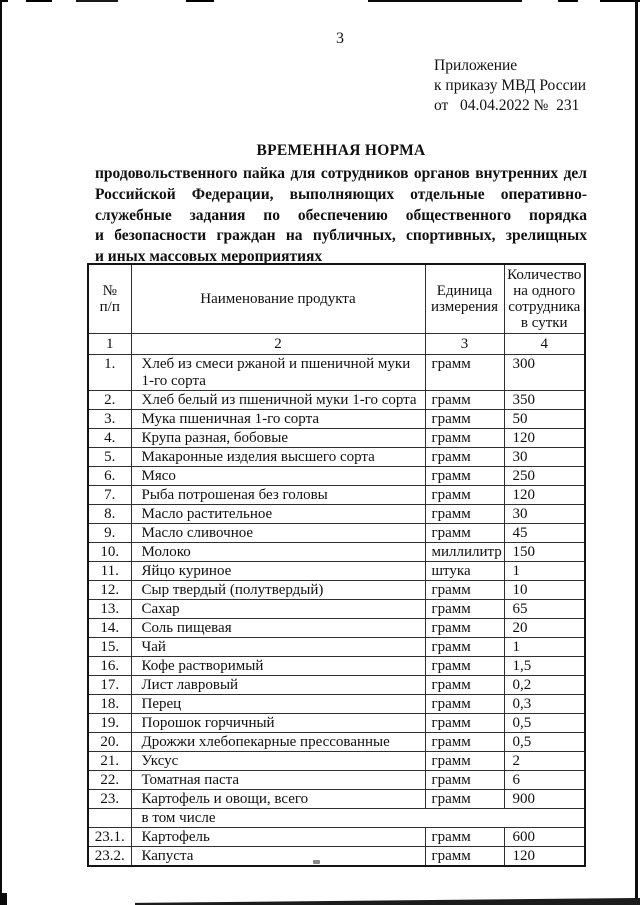  I want to click on cell-row-number: 19., so click(109, 723).